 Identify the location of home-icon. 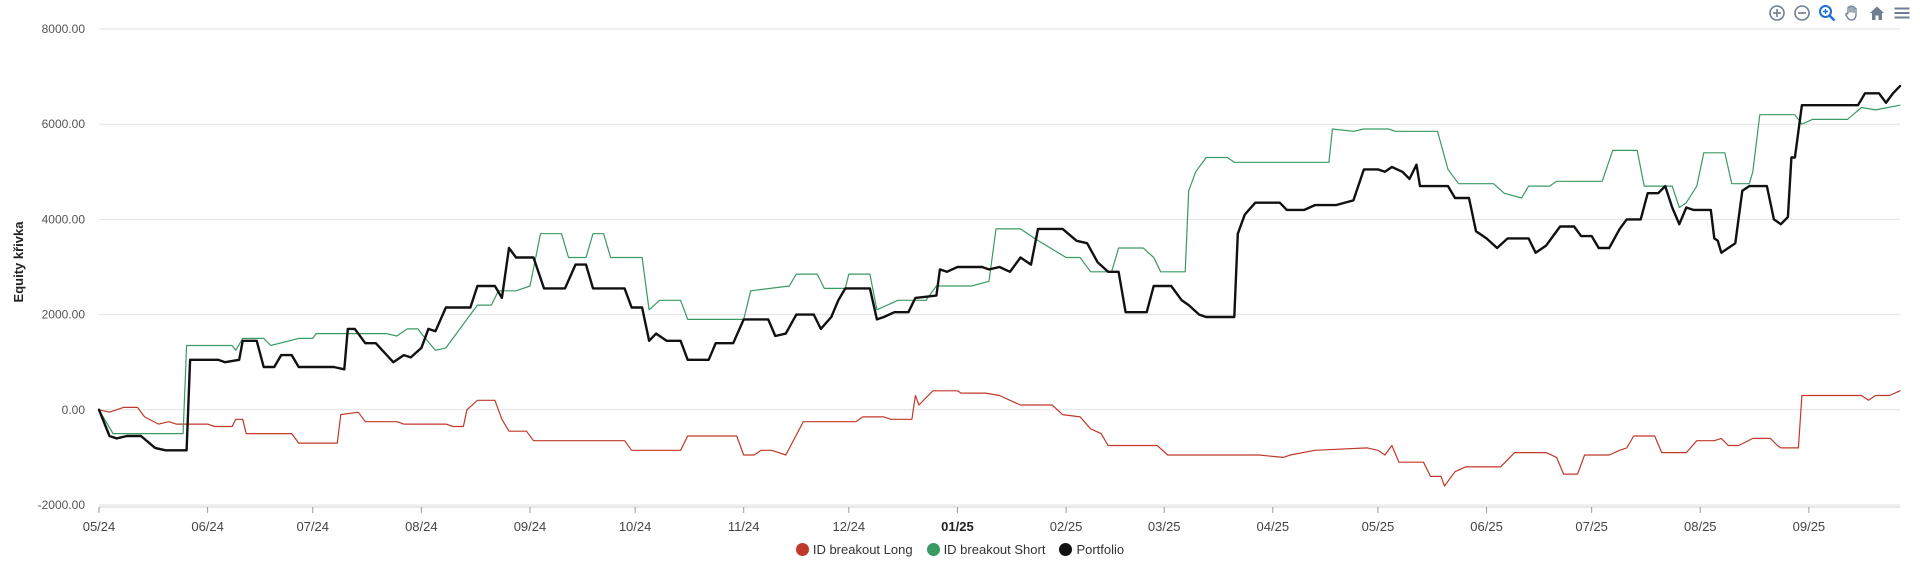
(1876, 13).